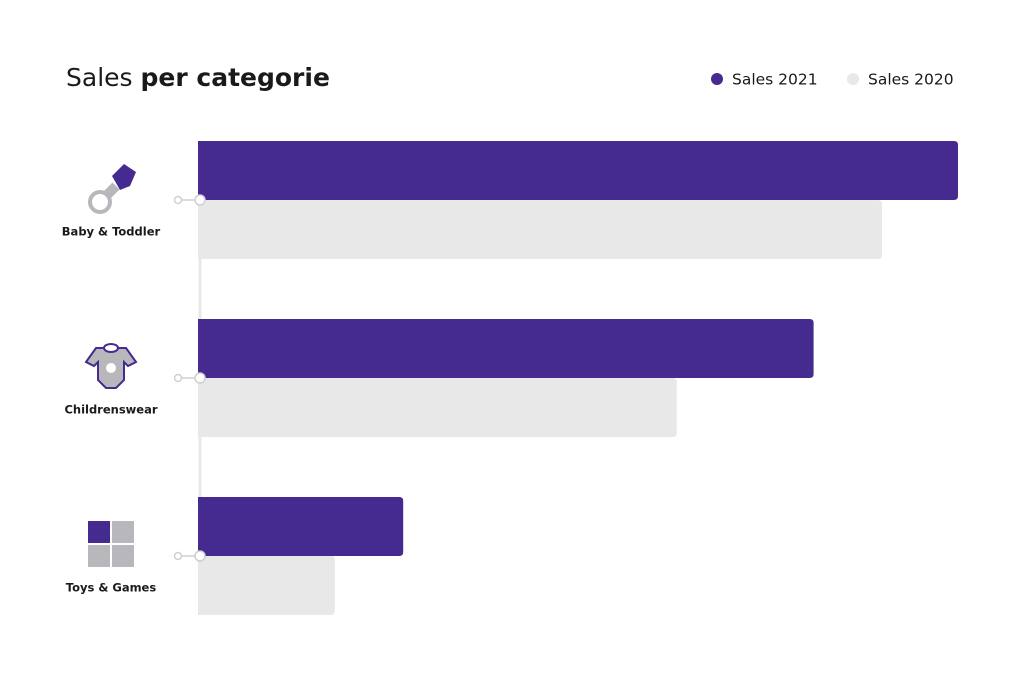  I want to click on title-bold: per categorie, so click(235, 77).